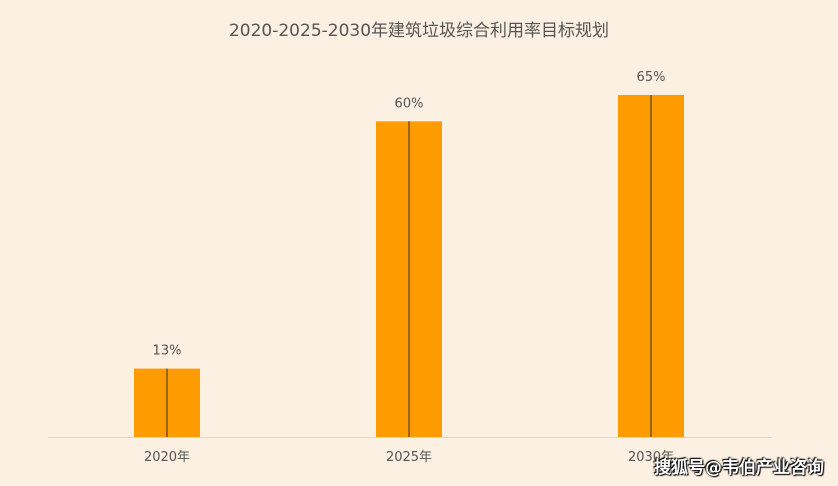 Image resolution: width=838 pixels, height=486 pixels. Describe the element at coordinates (167, 351) in the screenshot. I see `data-label-0: 13%` at that location.